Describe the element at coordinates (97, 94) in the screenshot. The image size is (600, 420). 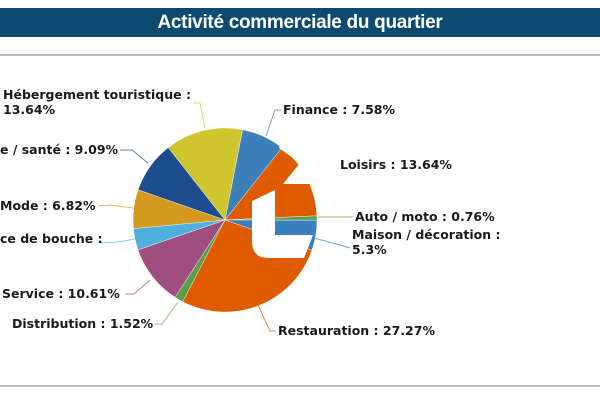
I see `slice-label: Hébergement touristique :` at that location.